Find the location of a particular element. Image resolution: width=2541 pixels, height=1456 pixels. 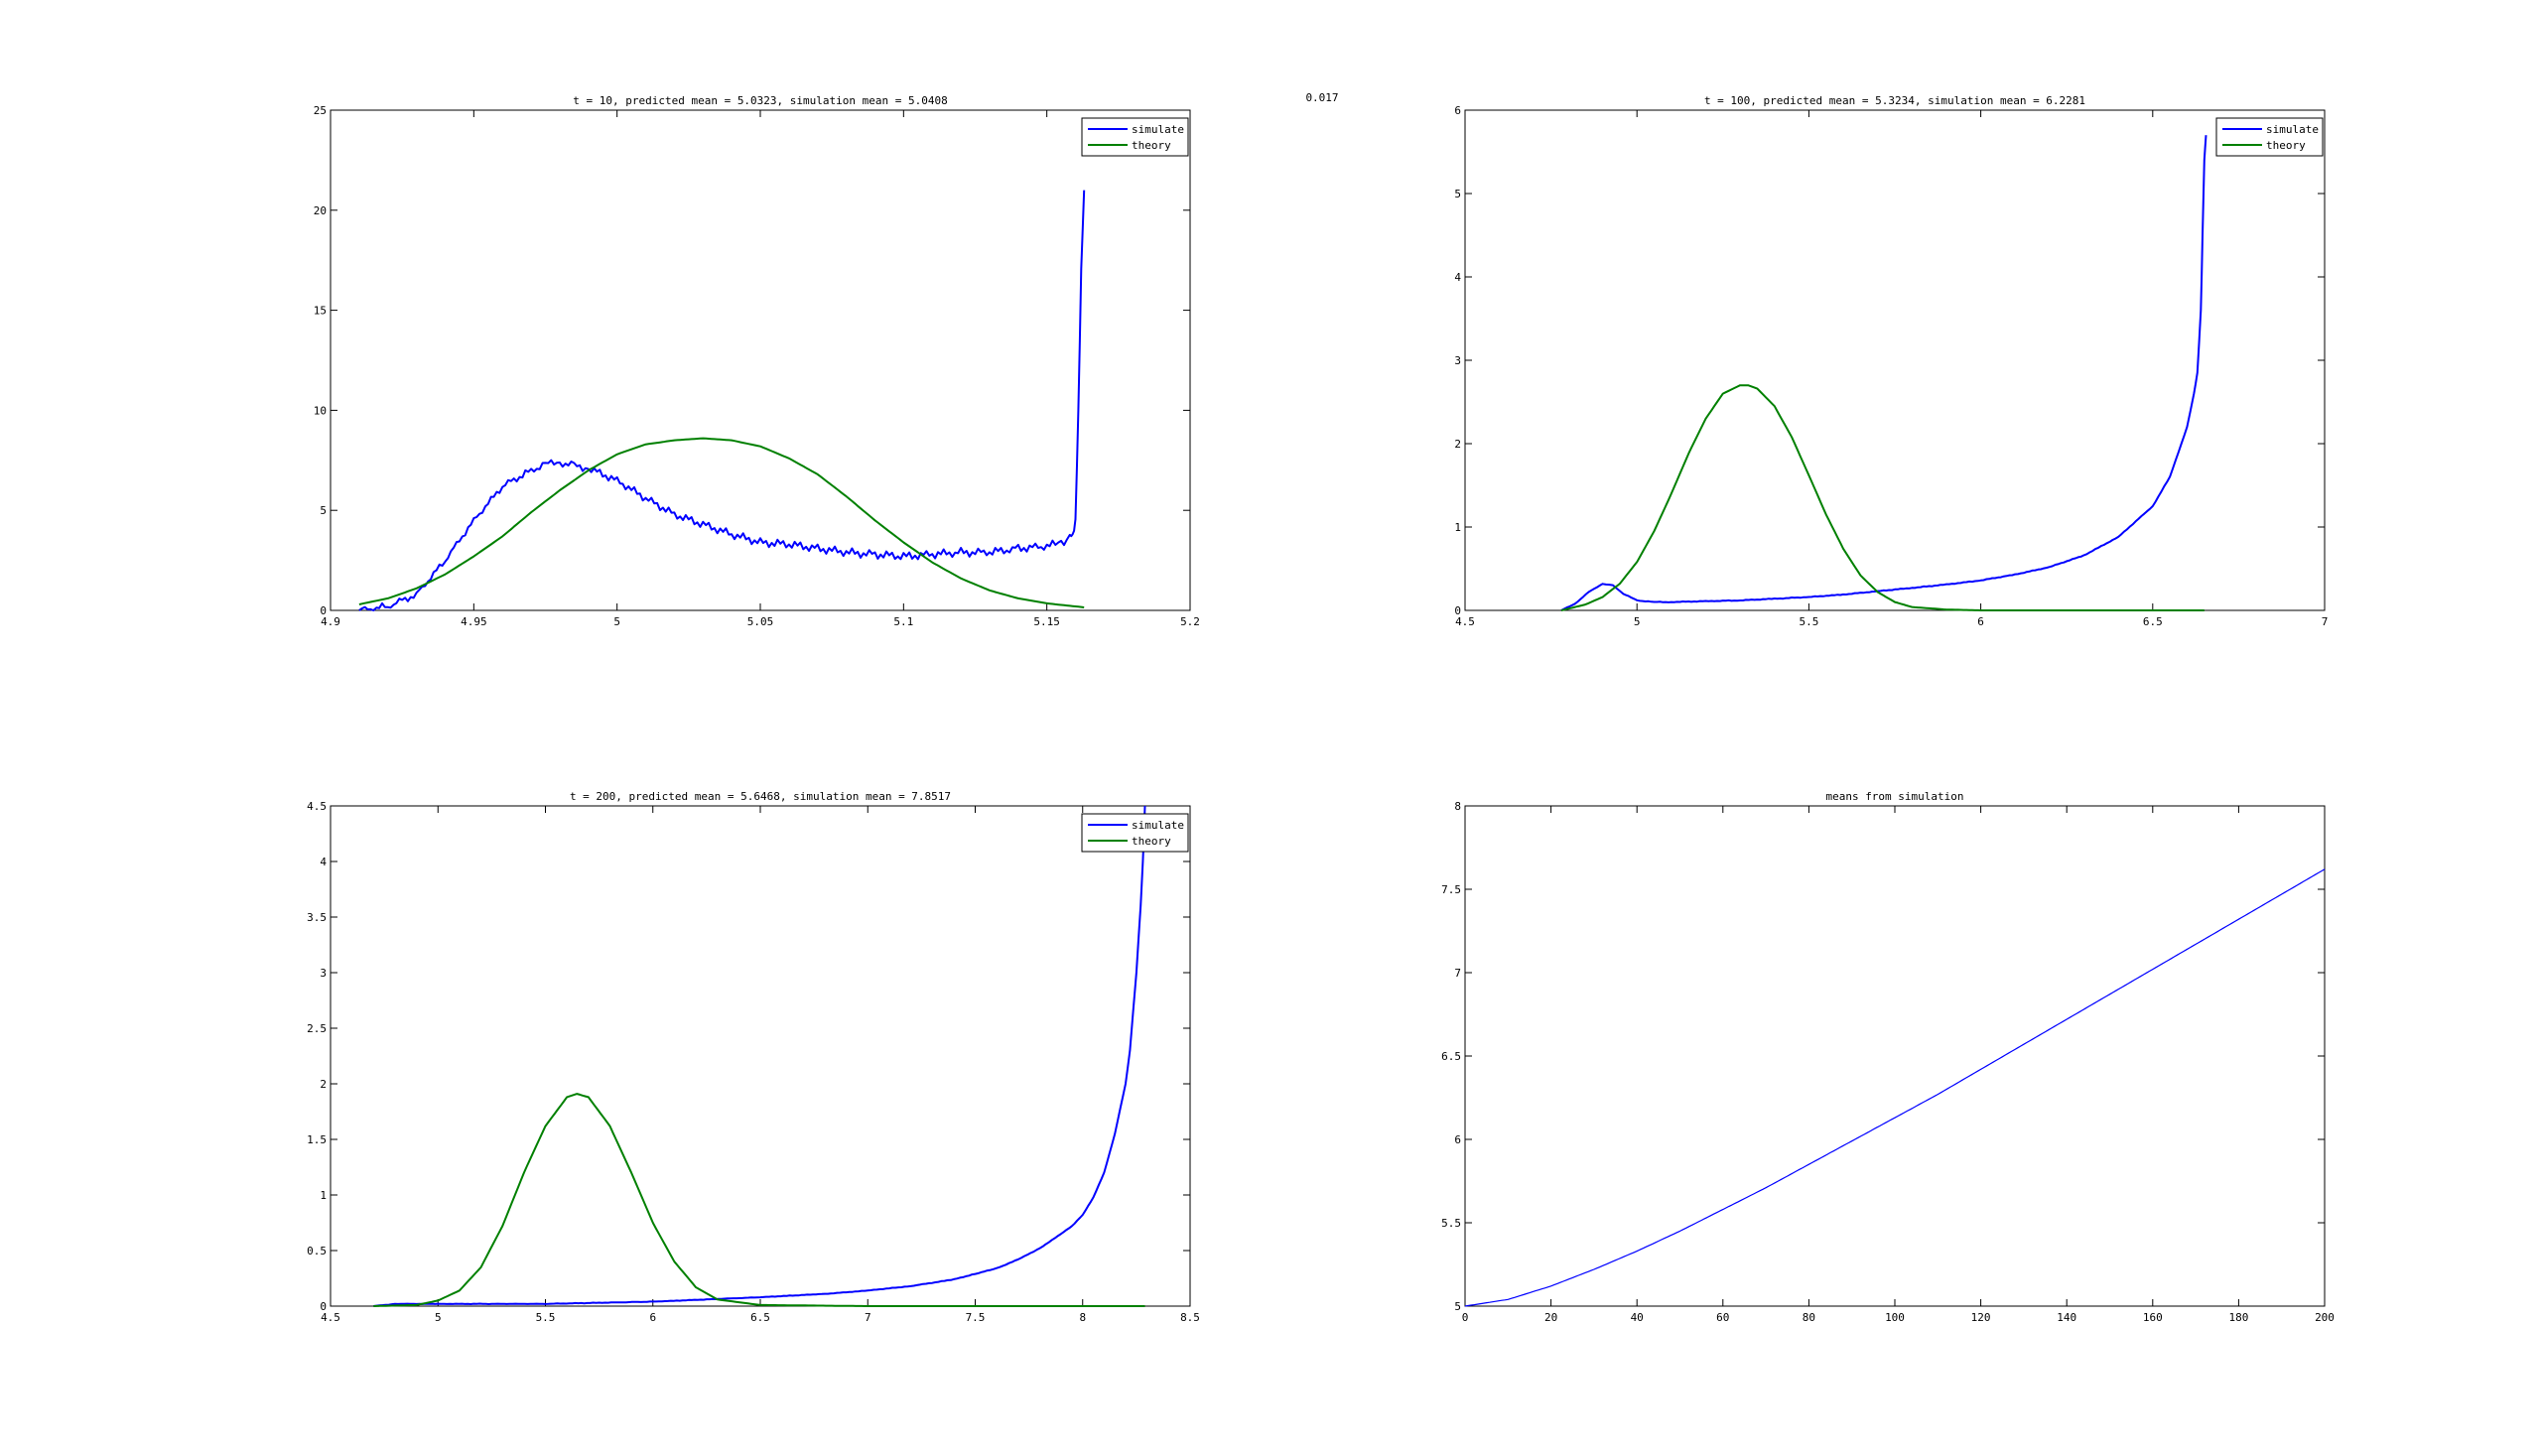

y-tick-label: 20 is located at coordinates (320, 210).